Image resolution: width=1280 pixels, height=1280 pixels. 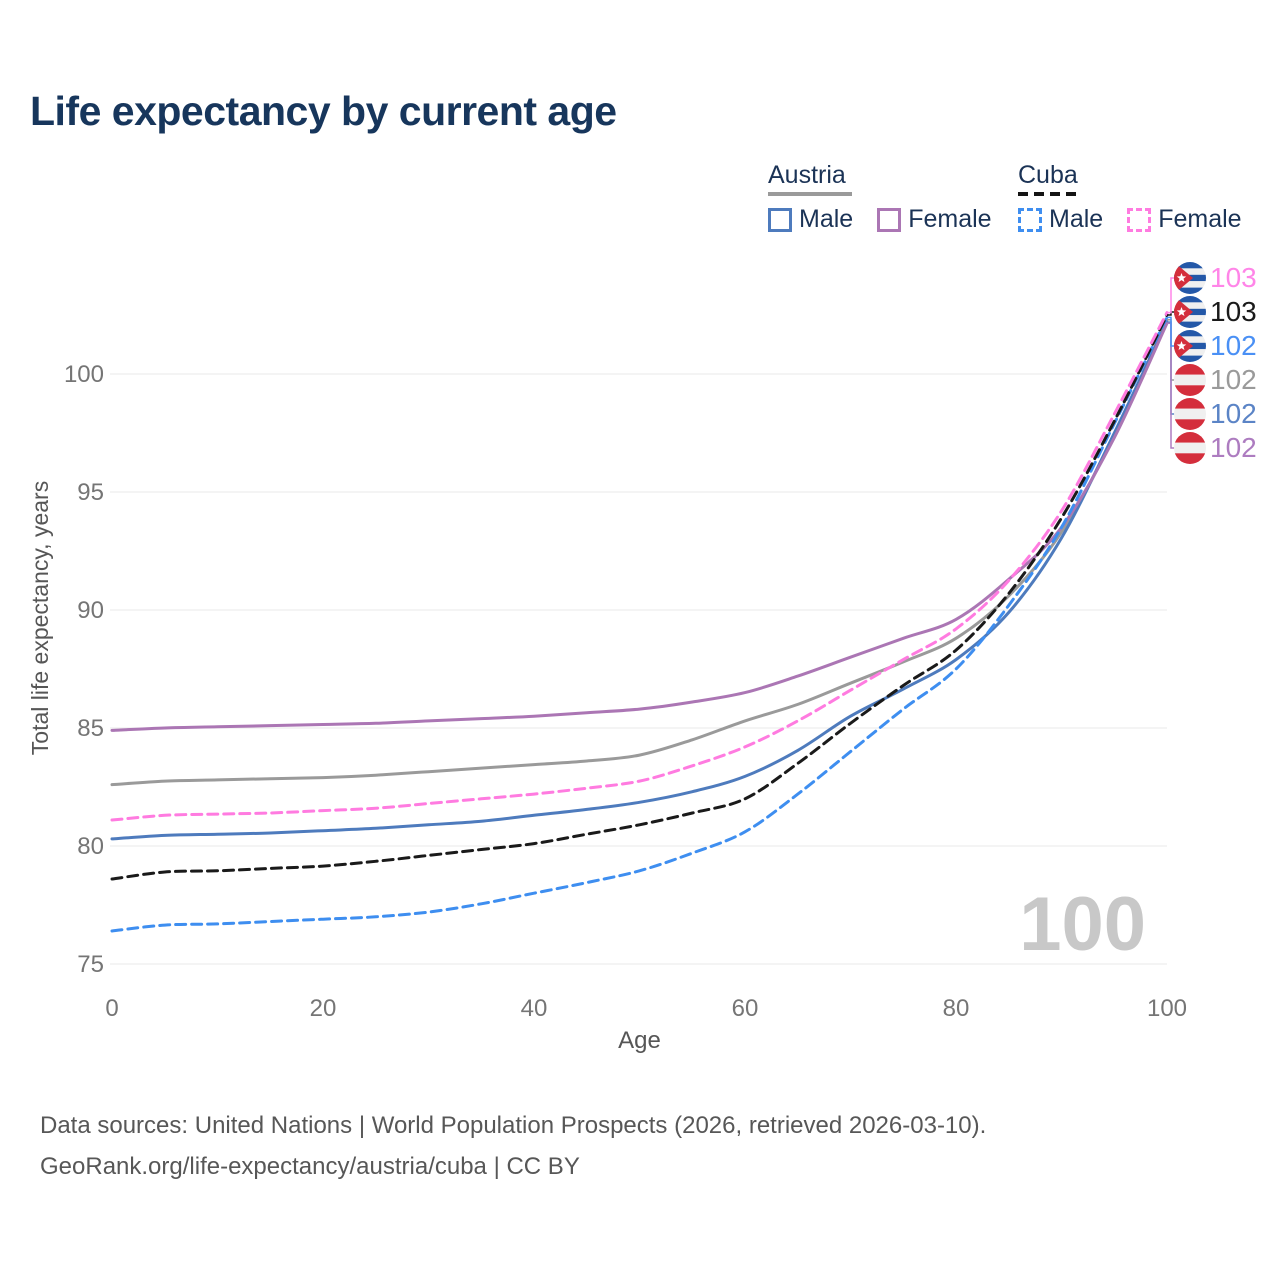 What do you see at coordinates (323, 111) in the screenshot?
I see `page-title: Life expectancy by current age` at bounding box center [323, 111].